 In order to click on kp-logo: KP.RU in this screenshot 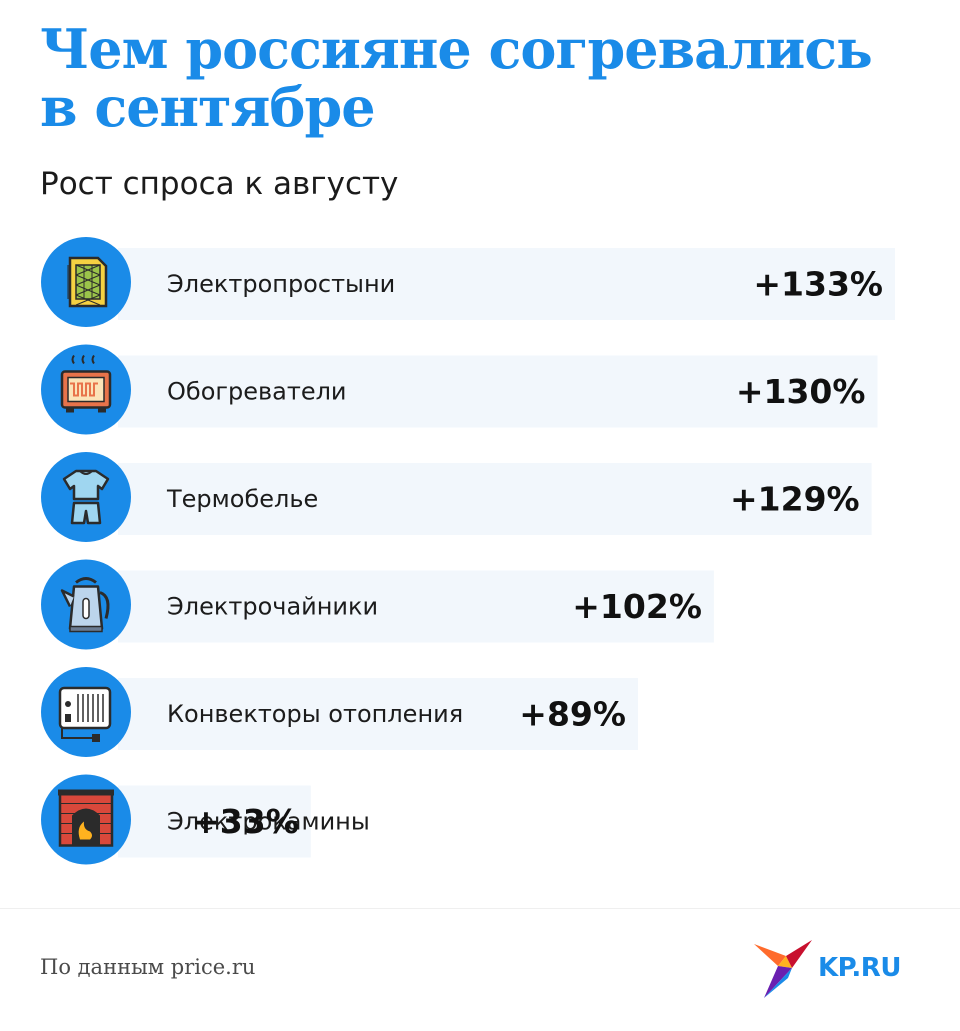, I will do `click(842, 970)`.